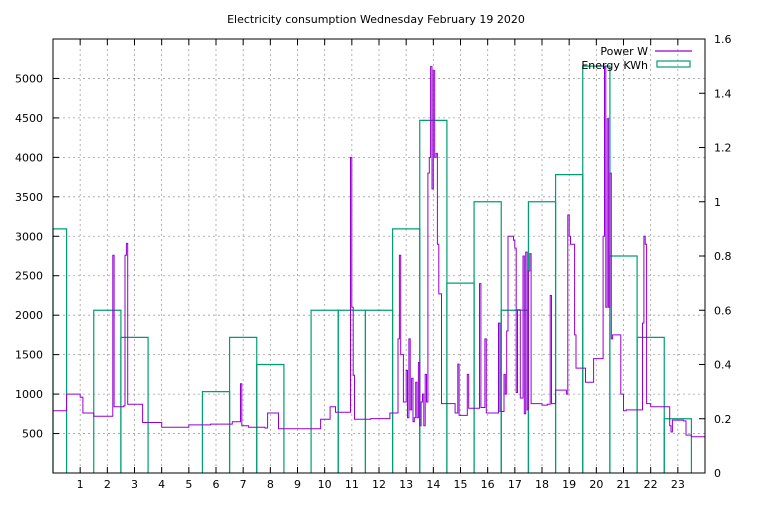  Describe the element at coordinates (717, 473) in the screenshot. I see `y2-tick-label: 0` at that location.